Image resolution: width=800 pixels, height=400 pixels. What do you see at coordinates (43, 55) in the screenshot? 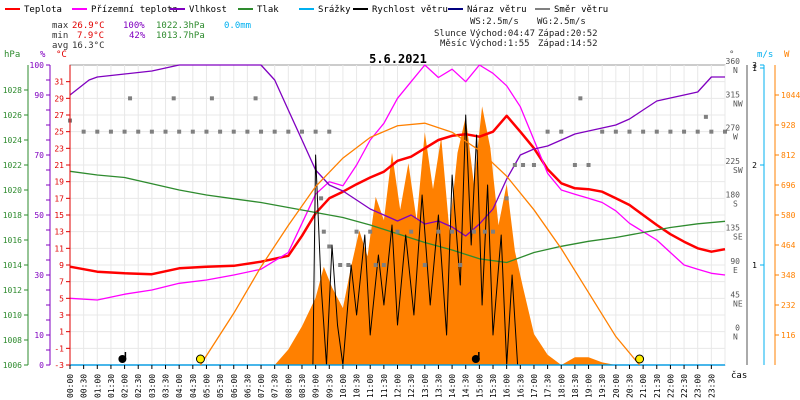
I see `axis-title-pct: %` at bounding box center [43, 55].